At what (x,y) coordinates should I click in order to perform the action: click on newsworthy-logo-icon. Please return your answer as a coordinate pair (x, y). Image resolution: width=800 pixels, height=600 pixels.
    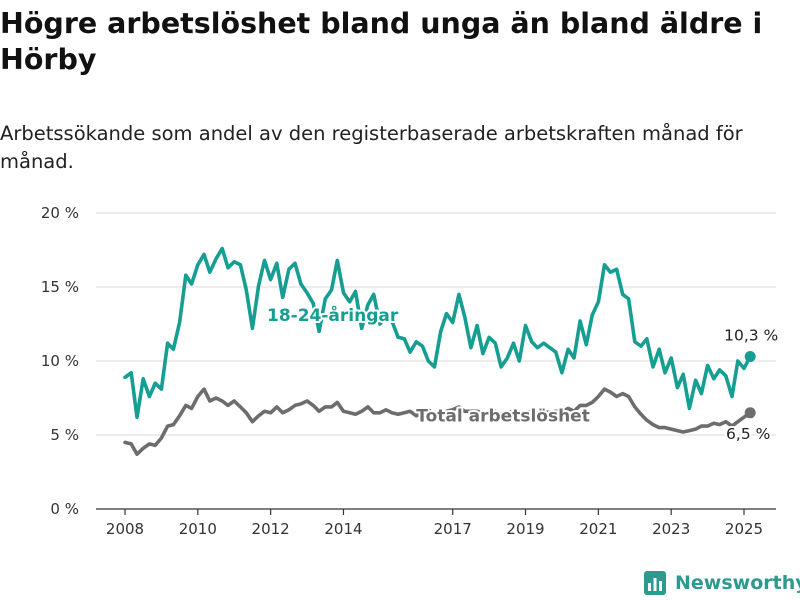
    Looking at the image, I should click on (655, 583).